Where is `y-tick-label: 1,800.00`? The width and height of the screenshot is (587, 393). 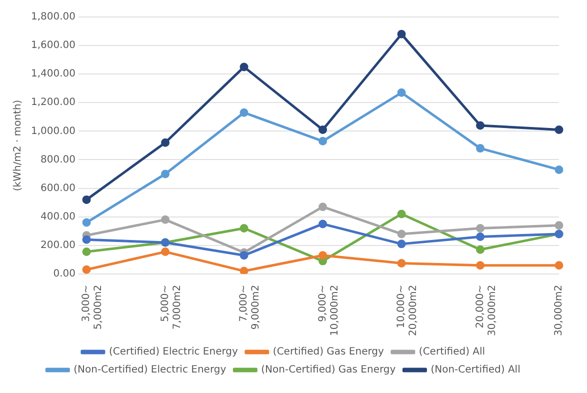 y-tick-label: 1,800.00 is located at coordinates (53, 17).